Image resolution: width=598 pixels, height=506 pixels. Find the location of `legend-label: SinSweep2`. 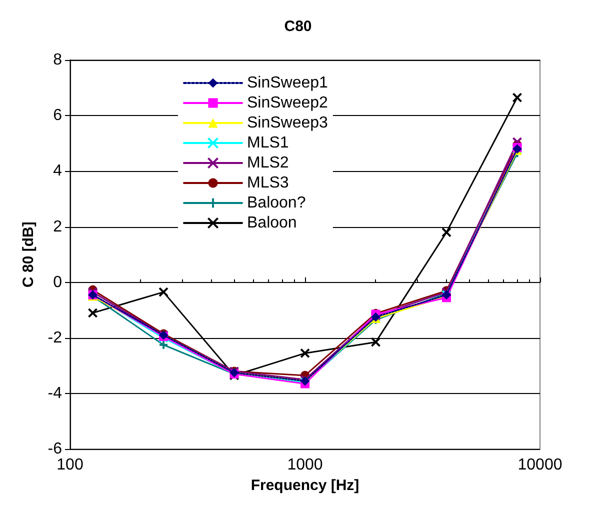

legend-label: SinSweep2 is located at coordinates (287, 103).